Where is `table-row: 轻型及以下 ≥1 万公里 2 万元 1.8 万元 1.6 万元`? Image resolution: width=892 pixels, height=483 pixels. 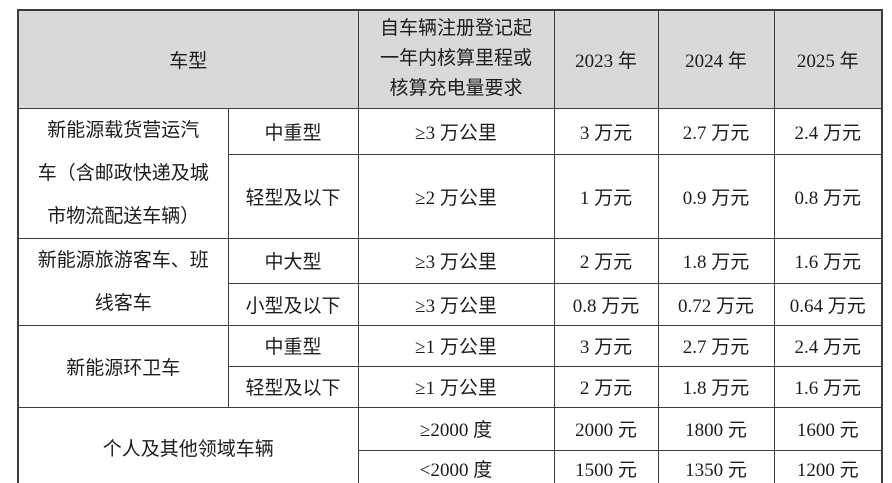
table-row: 轻型及以下 ≥1 万公里 2 万元 1.8 万元 1.6 万元 is located at coordinates (450, 386).